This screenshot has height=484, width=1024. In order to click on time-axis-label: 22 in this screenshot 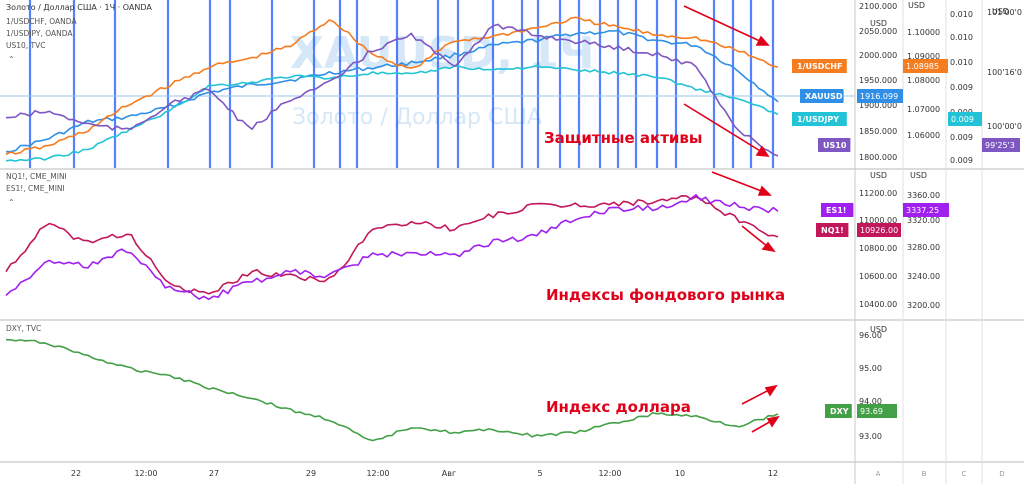, I will do `click(76, 473)`.